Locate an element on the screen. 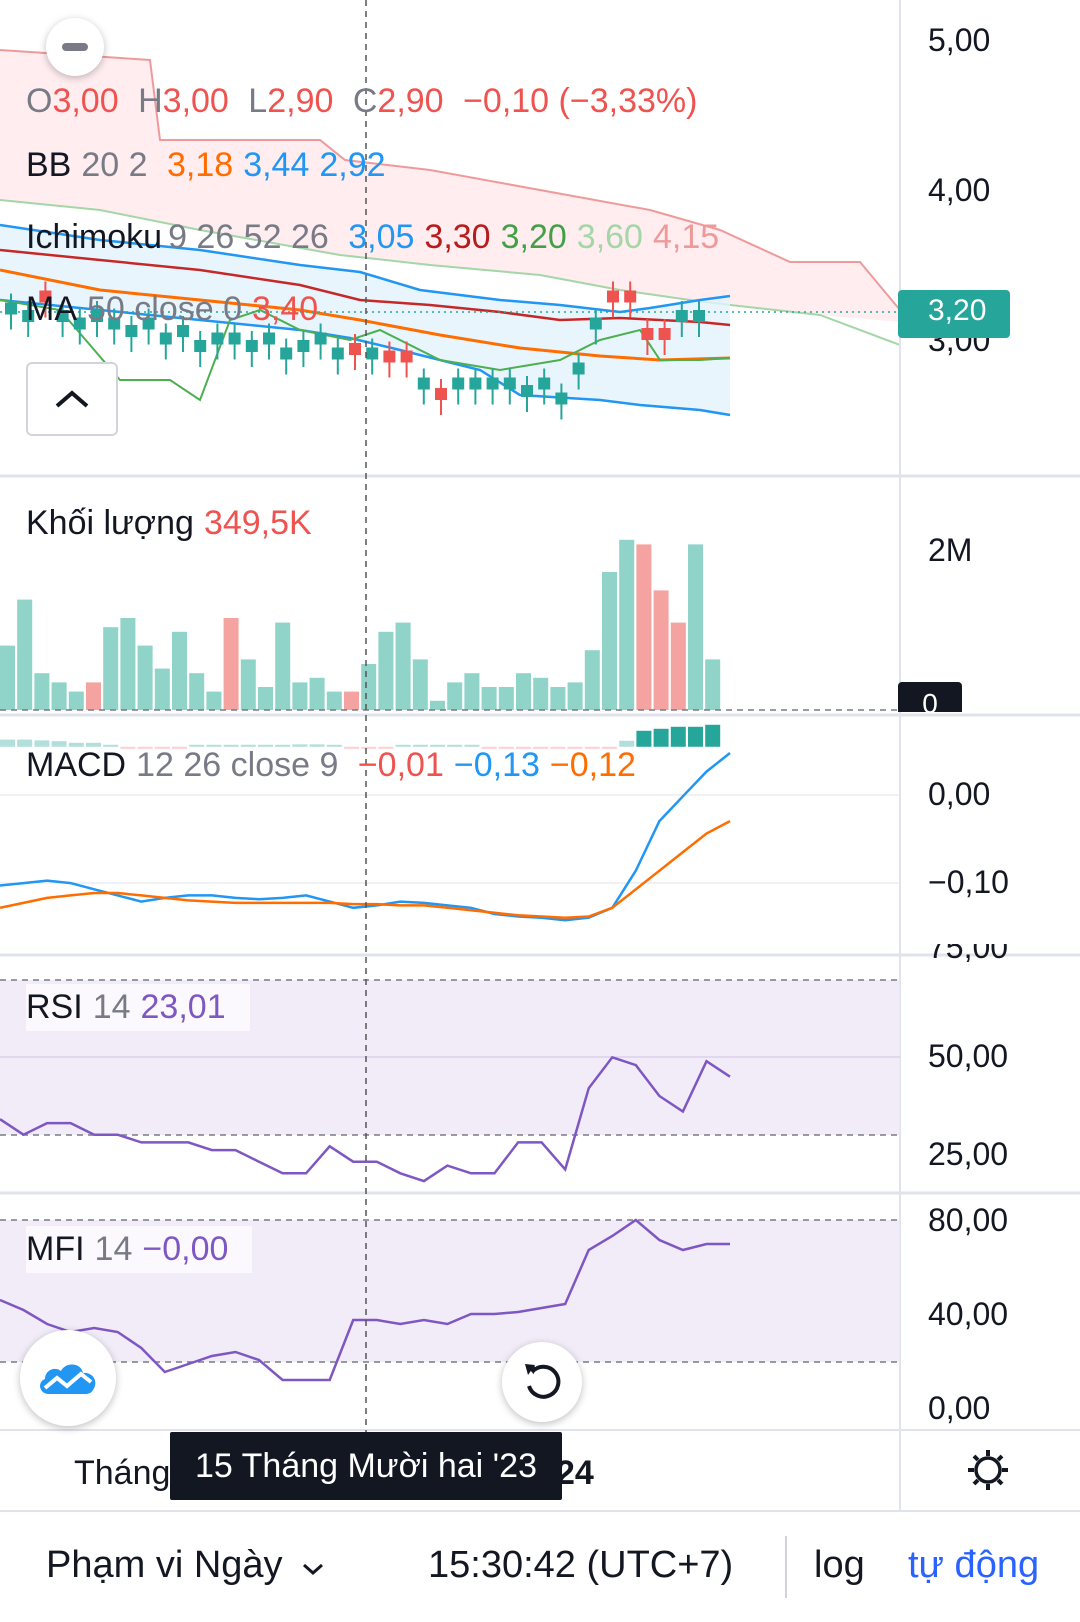 The image size is (1080, 1622). volume-zero-badge: 0 is located at coordinates (930, 697).